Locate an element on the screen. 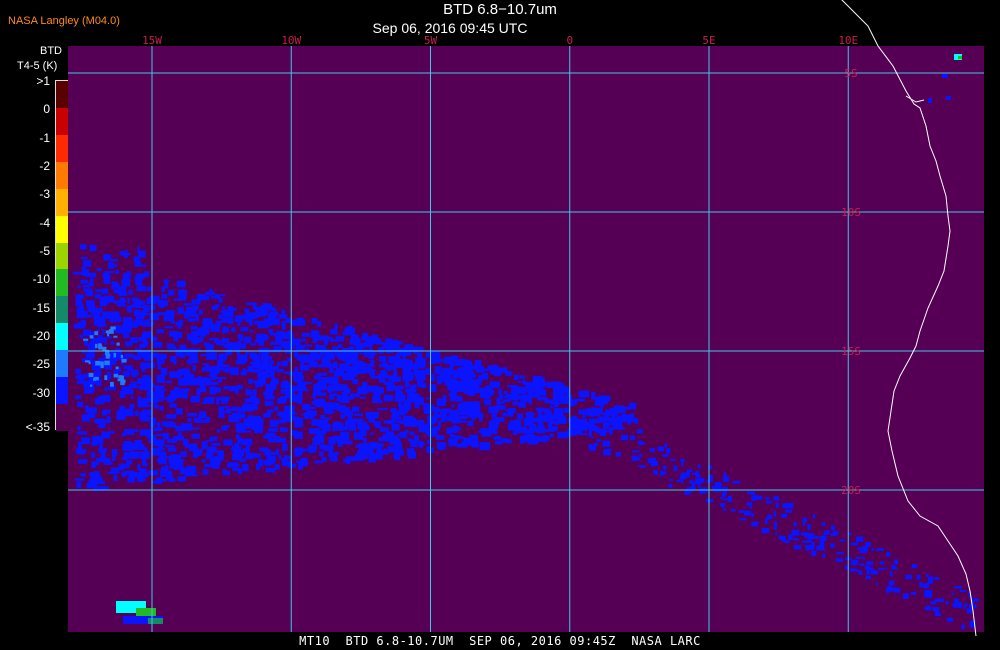 The height and width of the screenshot is (650, 1000). credit-label: NASA Langley (M04.0) is located at coordinates (64, 21).